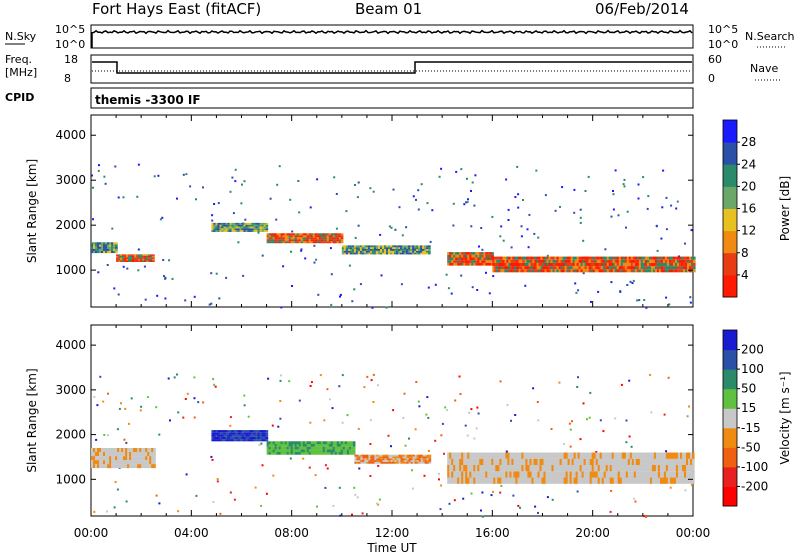  What do you see at coordinates (70, 180) in the screenshot?
I see `power-ytick-label: 3000` at bounding box center [70, 180].